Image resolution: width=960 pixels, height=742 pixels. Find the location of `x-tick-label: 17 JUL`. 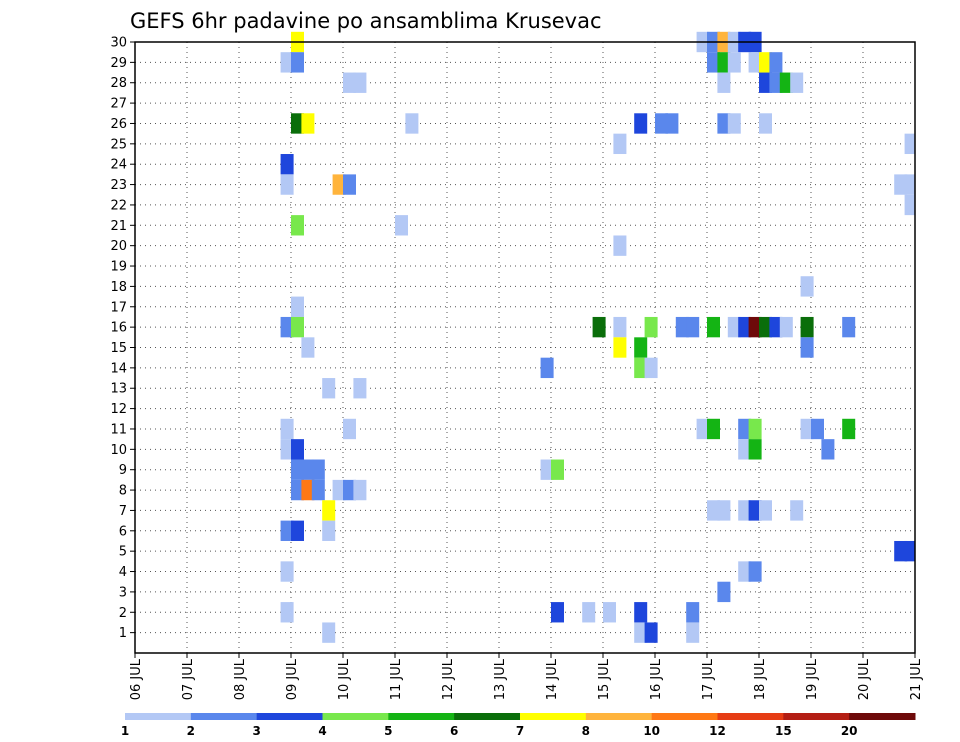

x-tick-label: 17 JUL is located at coordinates (708, 679).